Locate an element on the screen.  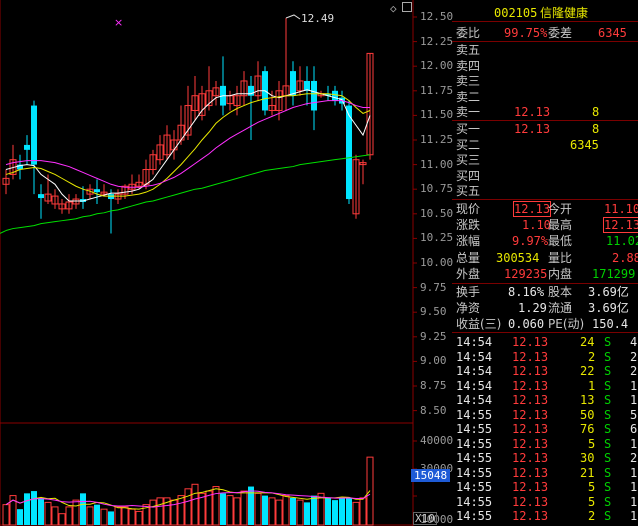
stat-value: 1.10 is located at coordinates (536, 225).